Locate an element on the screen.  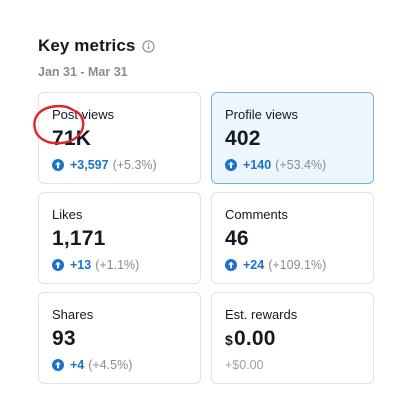
metric-card-est-rewards: Est. rewards $ 0.00 +$0.00 is located at coordinates (292, 338).